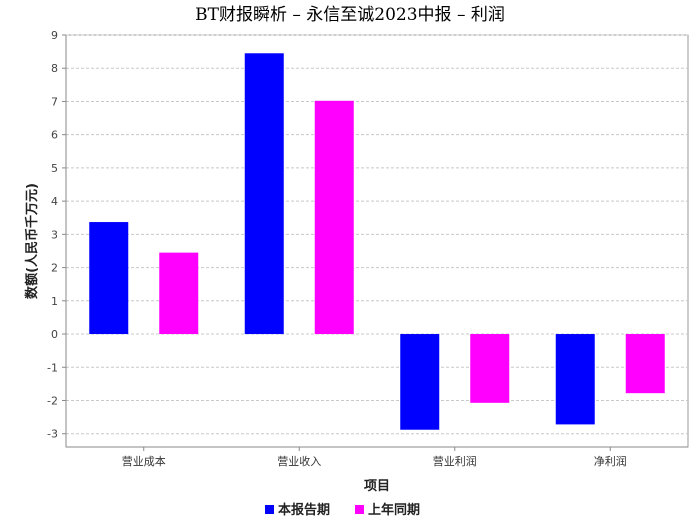 The image size is (700, 524). What do you see at coordinates (52, 434) in the screenshot?
I see `y-tick-label: -3` at bounding box center [52, 434].